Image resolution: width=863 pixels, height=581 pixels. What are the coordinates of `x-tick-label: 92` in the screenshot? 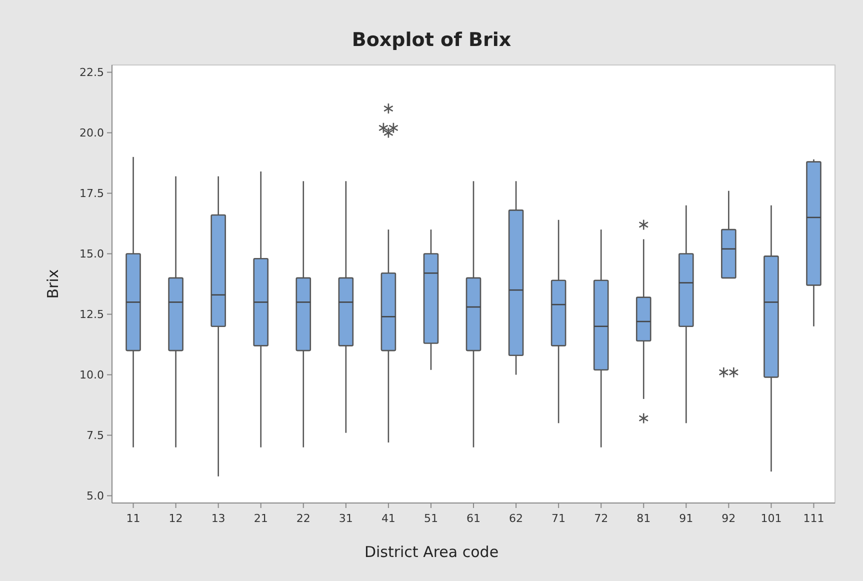 It's located at (729, 518).